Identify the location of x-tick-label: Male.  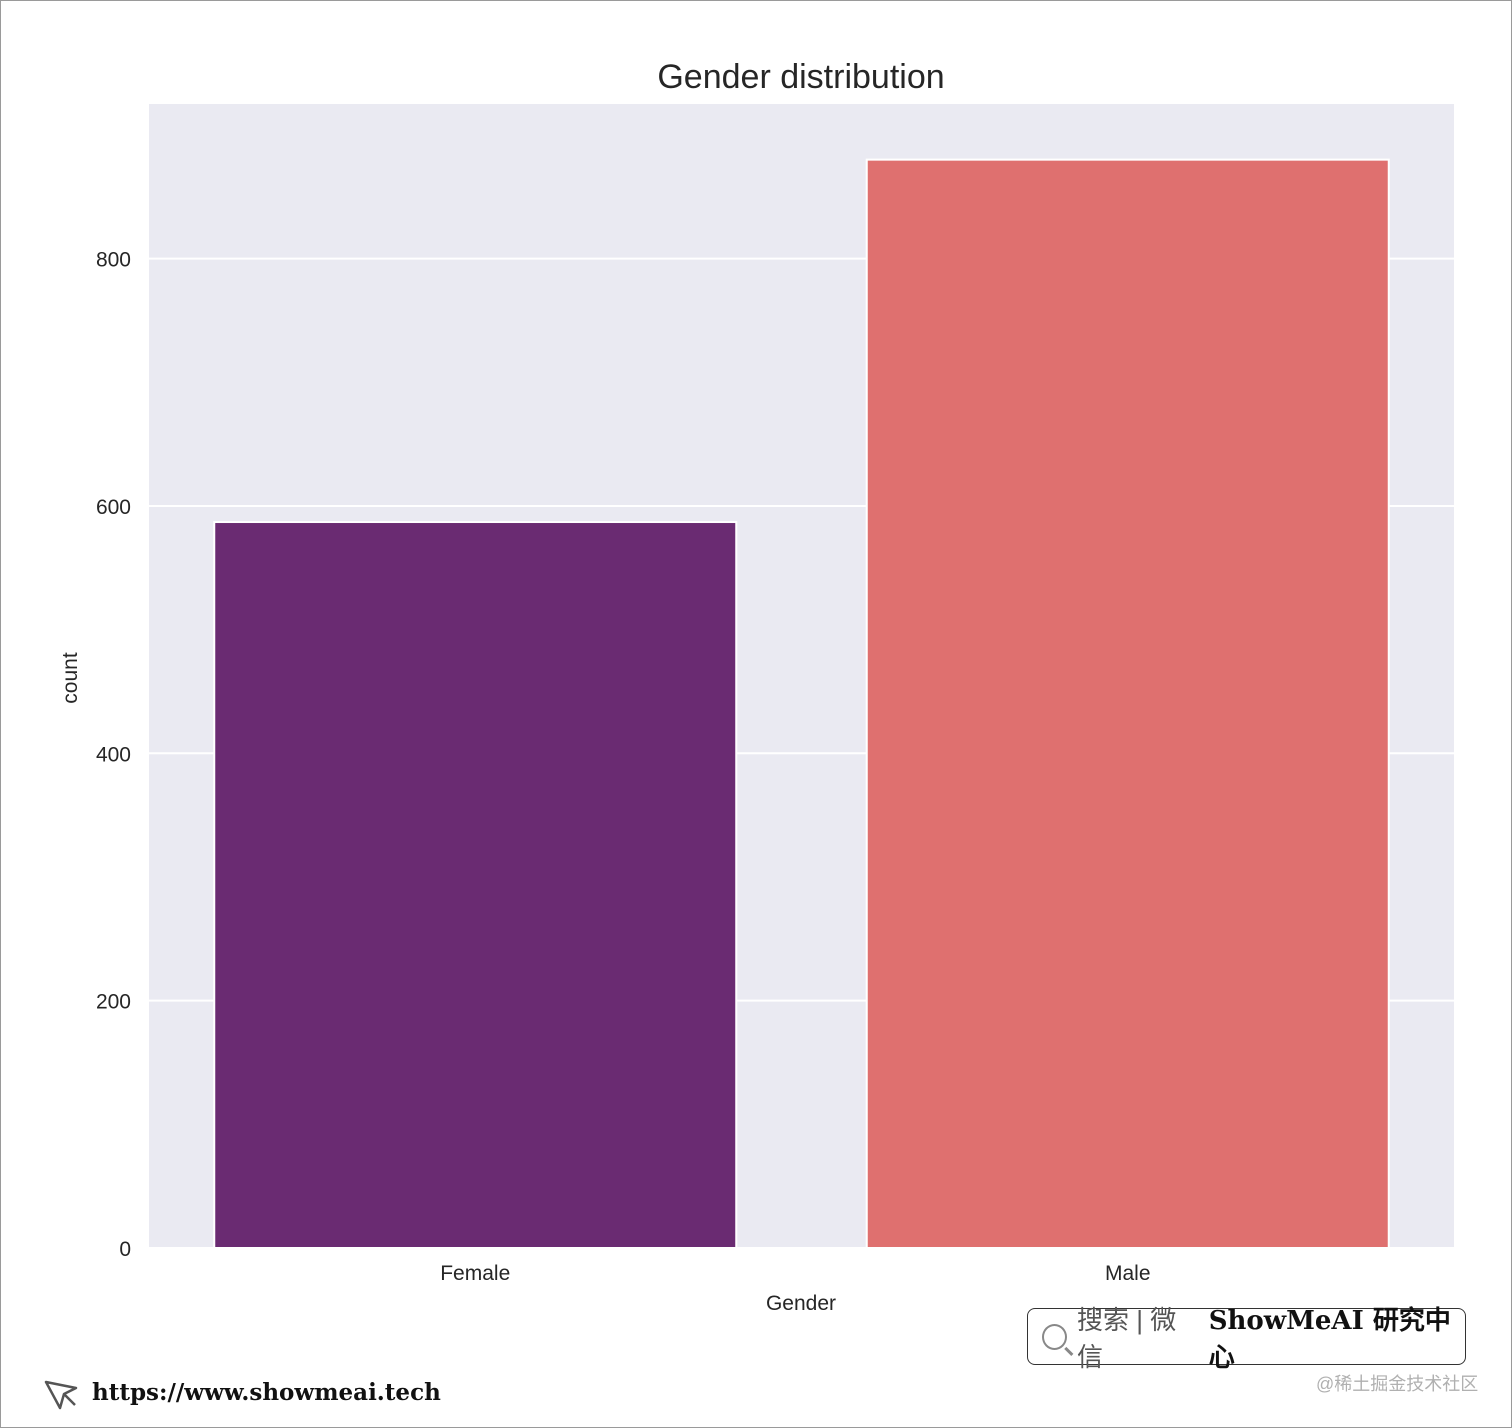
(1128, 1273).